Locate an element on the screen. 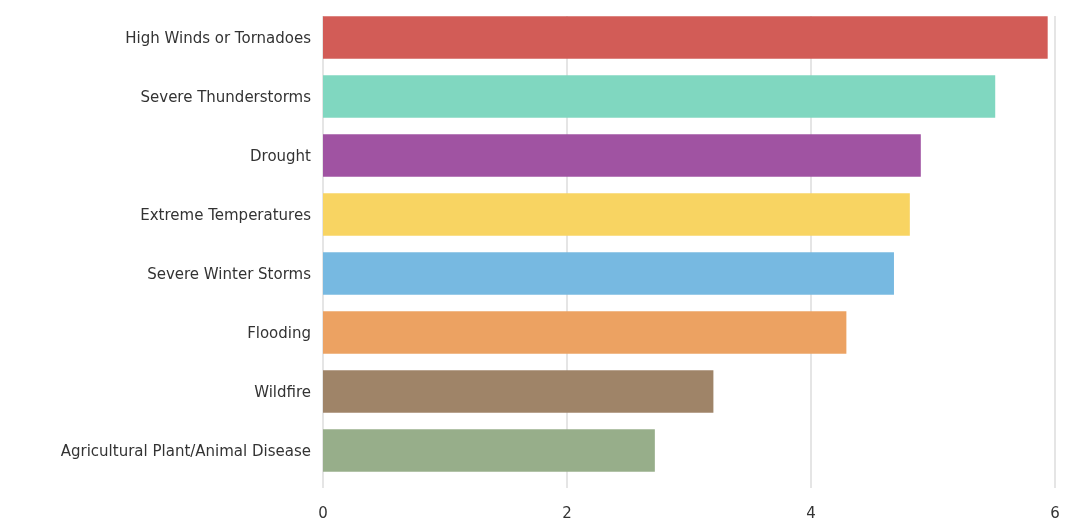  x-tick-label: 6 is located at coordinates (1055, 513).